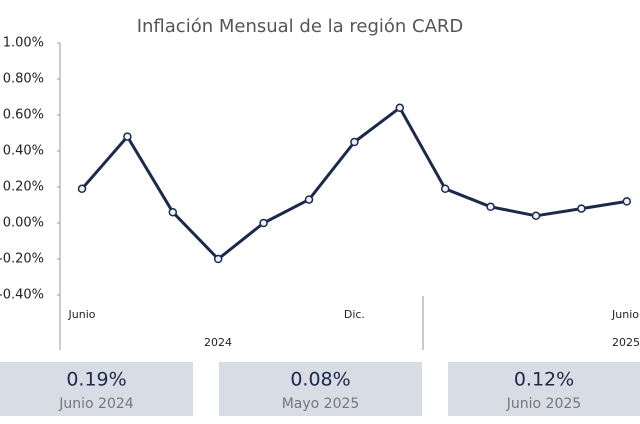 The width and height of the screenshot is (640, 424). Describe the element at coordinates (626, 342) in the screenshot. I see `x-group-label: 2025` at that location.